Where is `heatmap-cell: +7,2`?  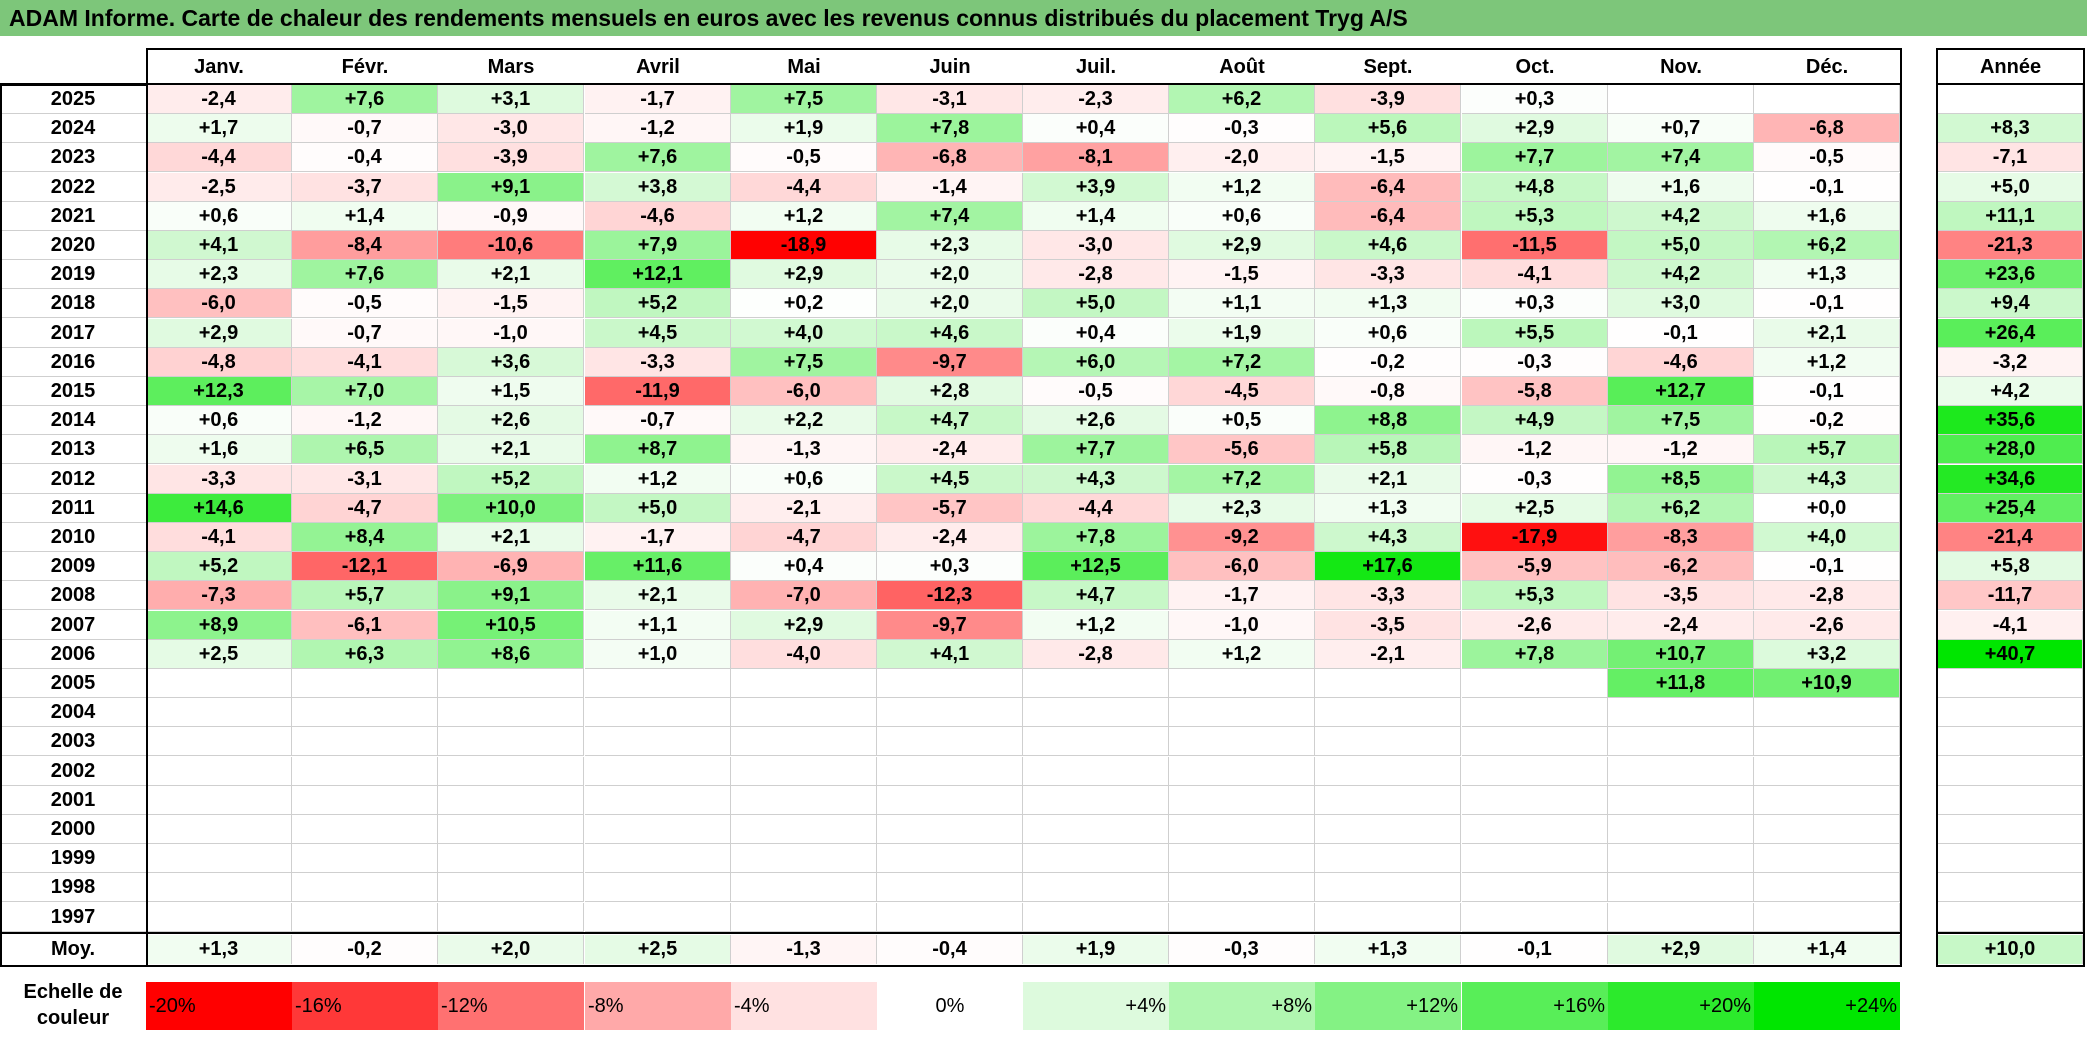 heatmap-cell: +7,2 is located at coordinates (1242, 479).